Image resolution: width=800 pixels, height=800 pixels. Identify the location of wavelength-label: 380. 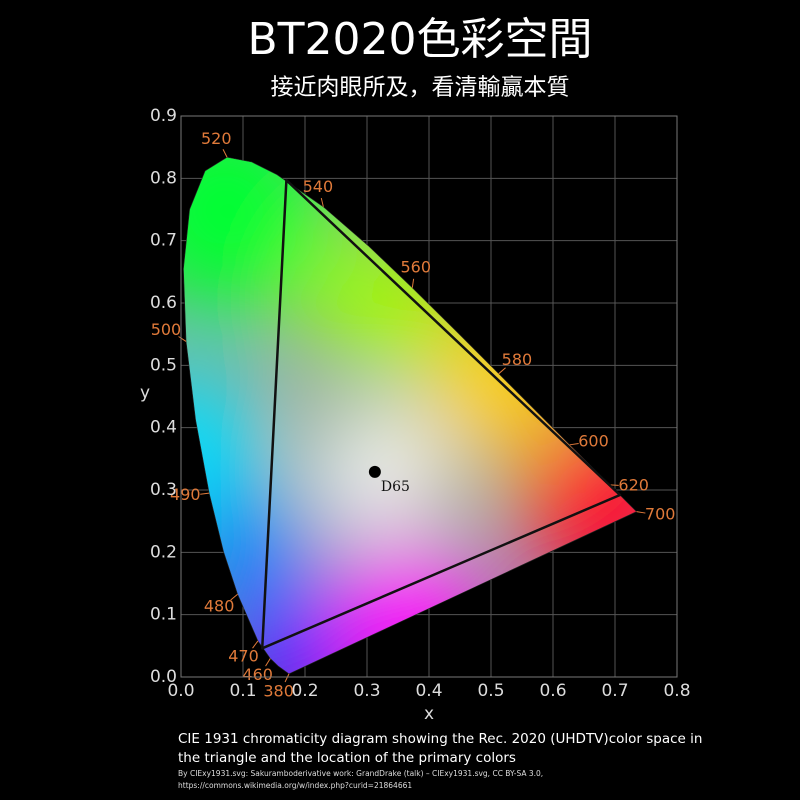
(278, 690).